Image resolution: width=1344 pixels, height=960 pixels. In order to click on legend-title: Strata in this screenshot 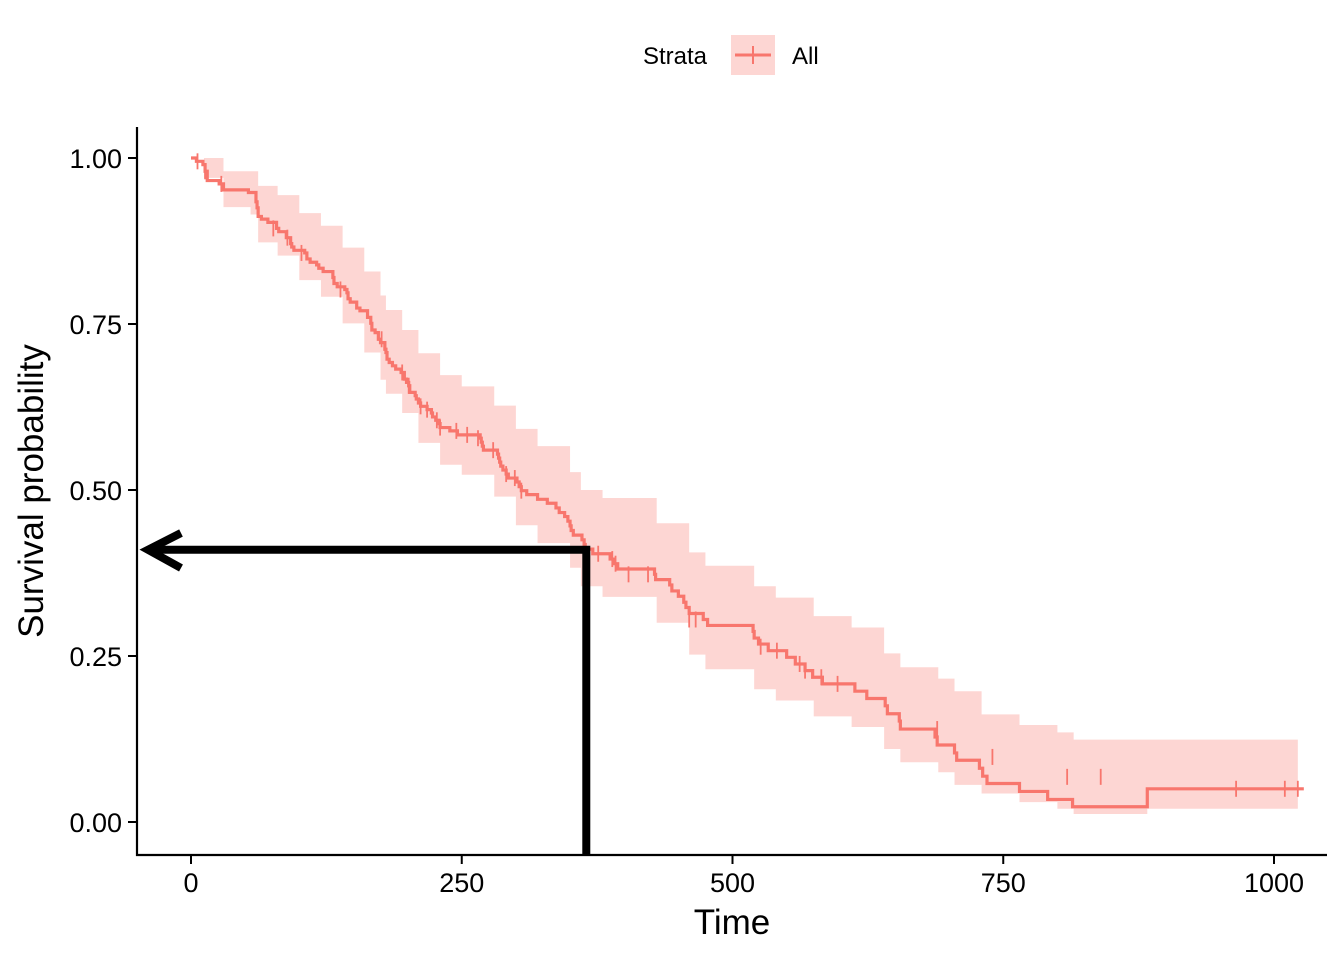, I will do `click(675, 56)`.